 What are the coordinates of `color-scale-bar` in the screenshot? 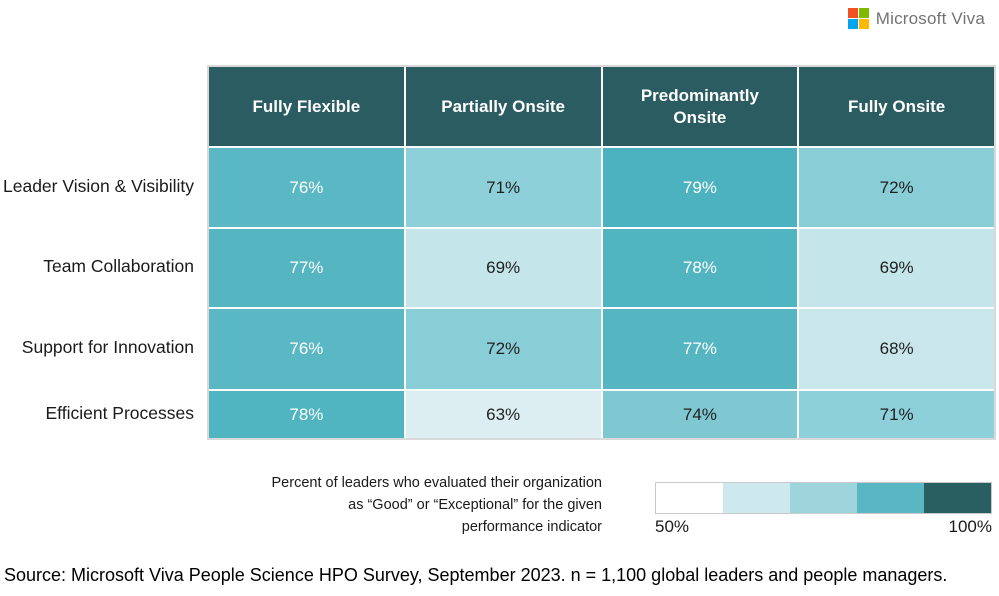 It's located at (823, 498).